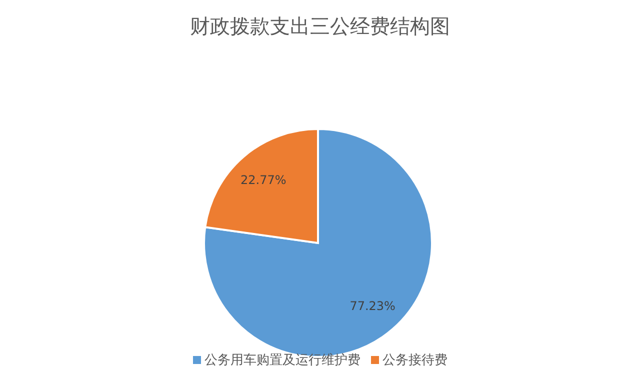 This screenshot has height=381, width=640. I want to click on legend-label: 公务接待费, so click(415, 360).